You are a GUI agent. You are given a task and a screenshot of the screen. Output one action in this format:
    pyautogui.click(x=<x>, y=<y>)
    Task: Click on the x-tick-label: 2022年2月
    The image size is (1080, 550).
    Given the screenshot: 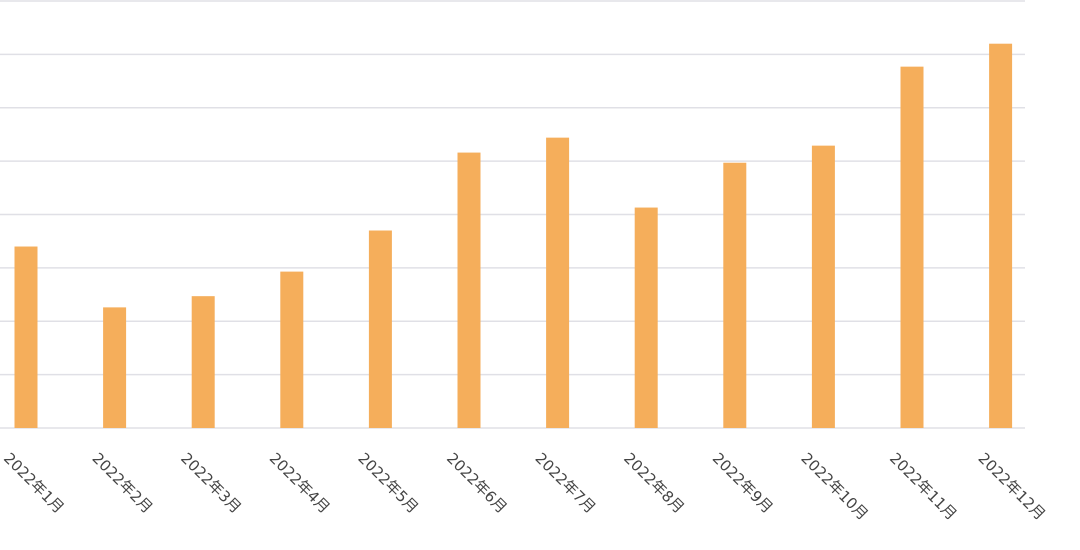 What is the action you would take?
    pyautogui.click(x=123, y=483)
    